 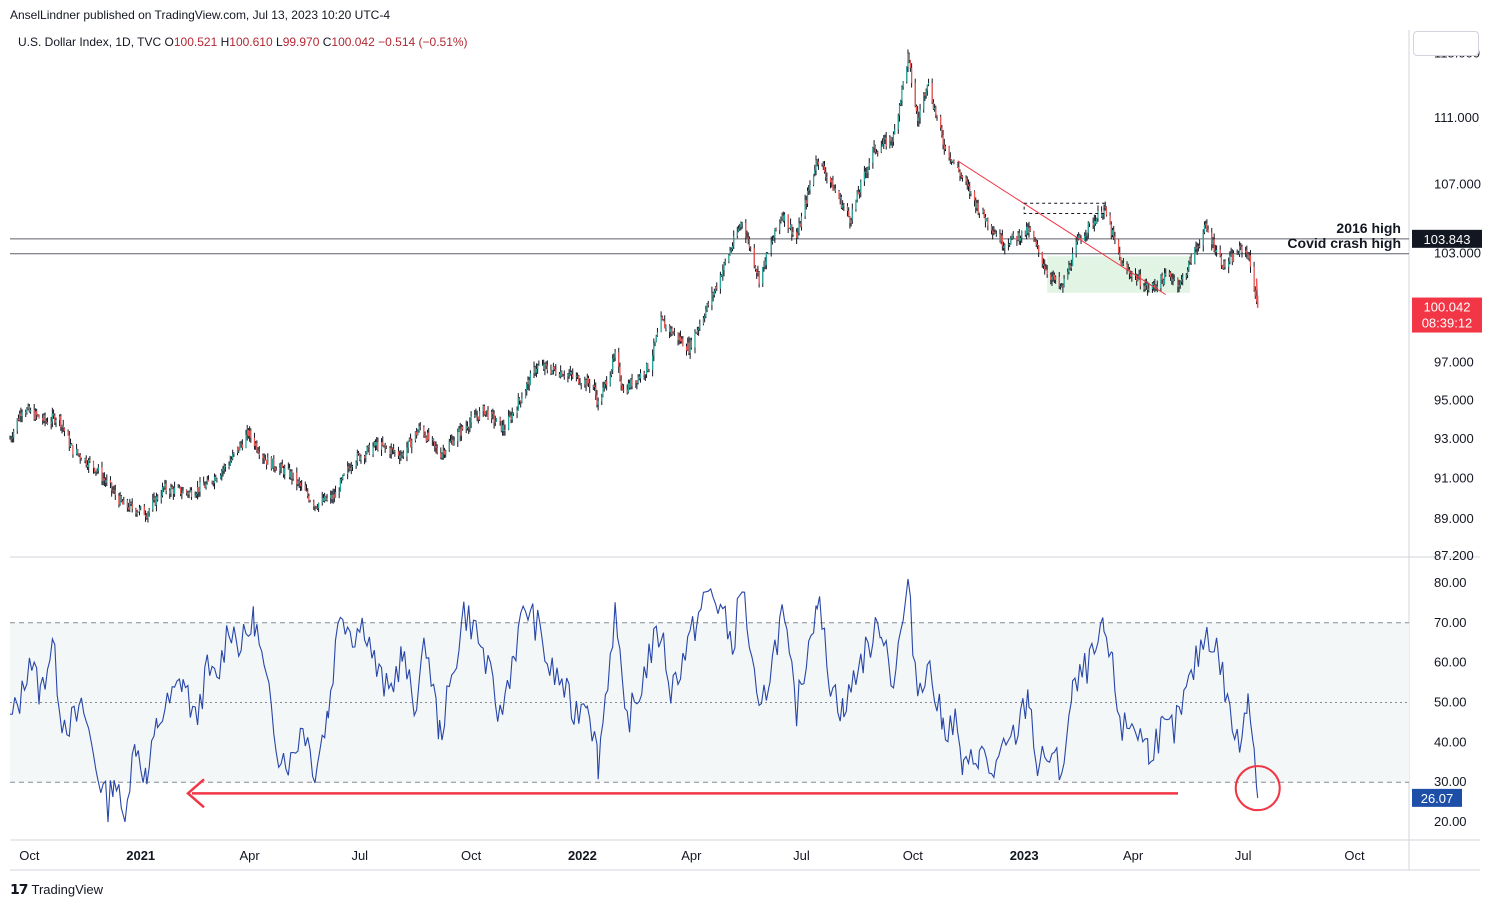 What do you see at coordinates (1344, 243) in the screenshot?
I see `level-label: Covid crash high` at bounding box center [1344, 243].